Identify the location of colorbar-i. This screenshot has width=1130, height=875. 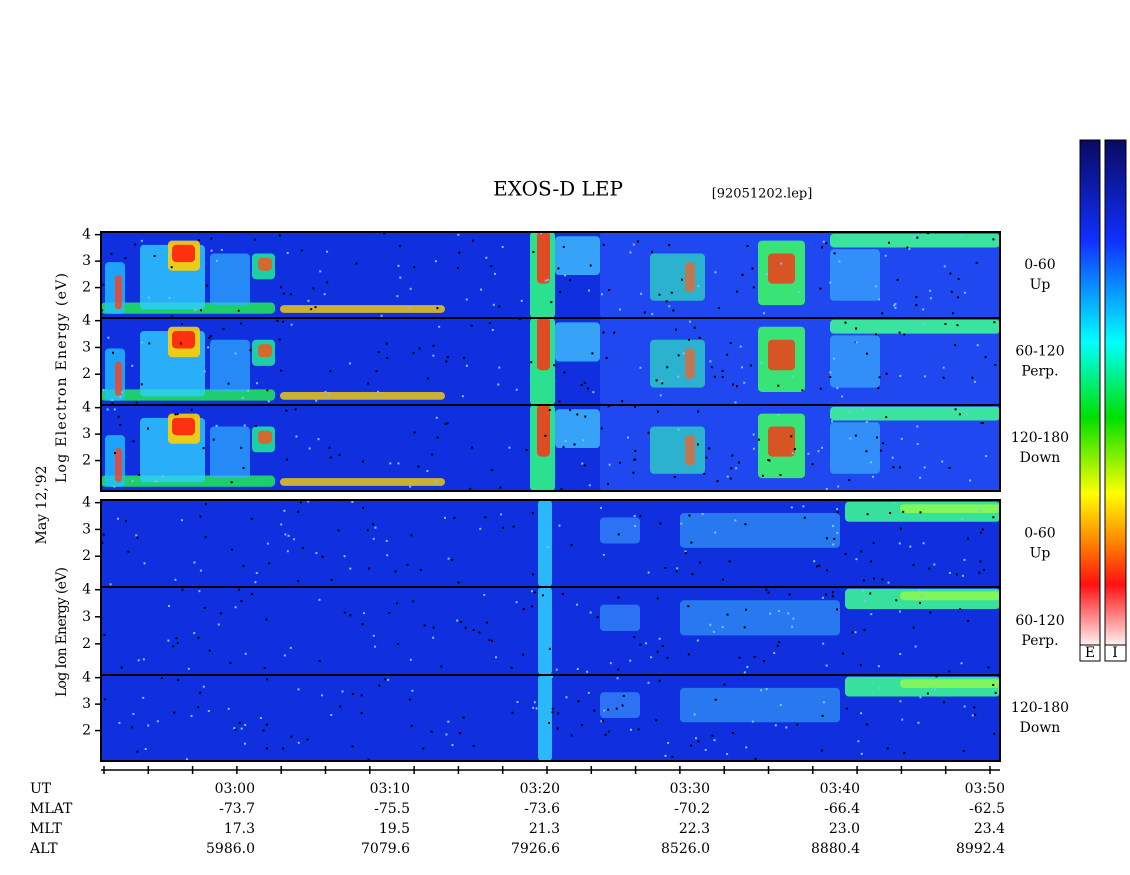
(1115, 392).